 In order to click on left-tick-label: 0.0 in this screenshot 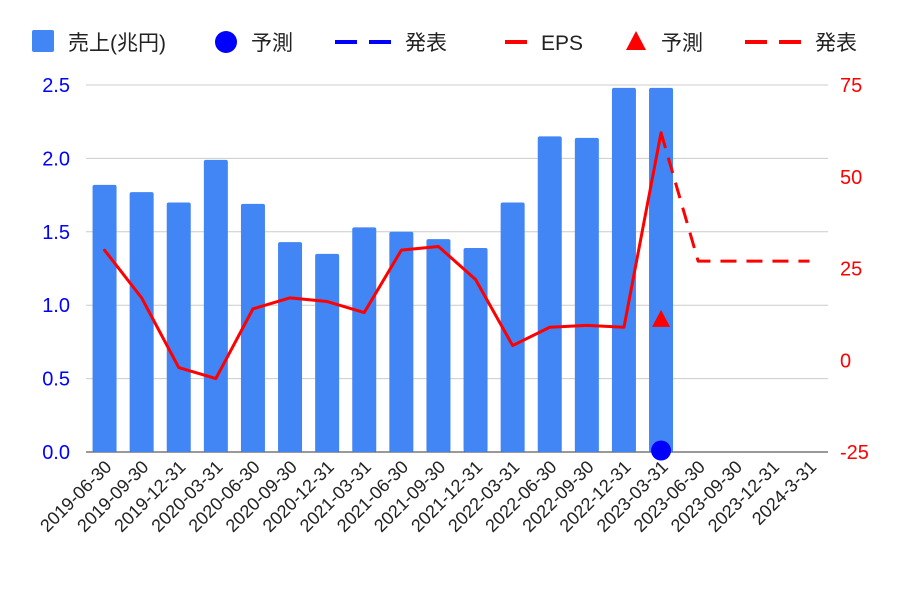, I will do `click(56, 453)`.